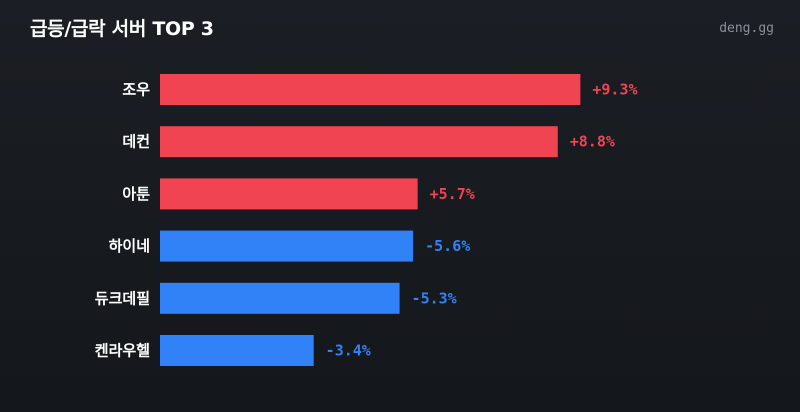 This screenshot has width=800, height=412. What do you see at coordinates (122, 351) in the screenshot?
I see `category-label: 켄라우헬` at bounding box center [122, 351].